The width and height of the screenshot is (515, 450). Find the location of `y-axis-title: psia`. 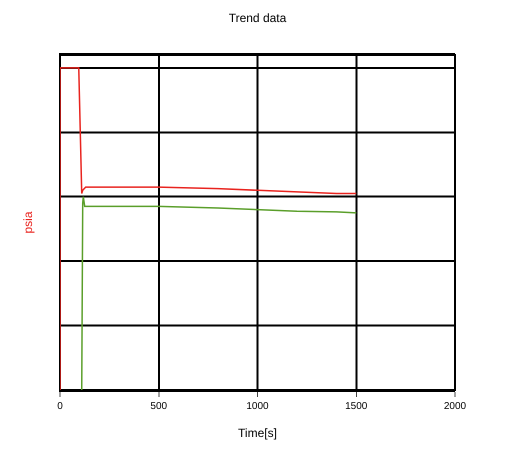

y-axis-title: psia is located at coordinates (28, 222).